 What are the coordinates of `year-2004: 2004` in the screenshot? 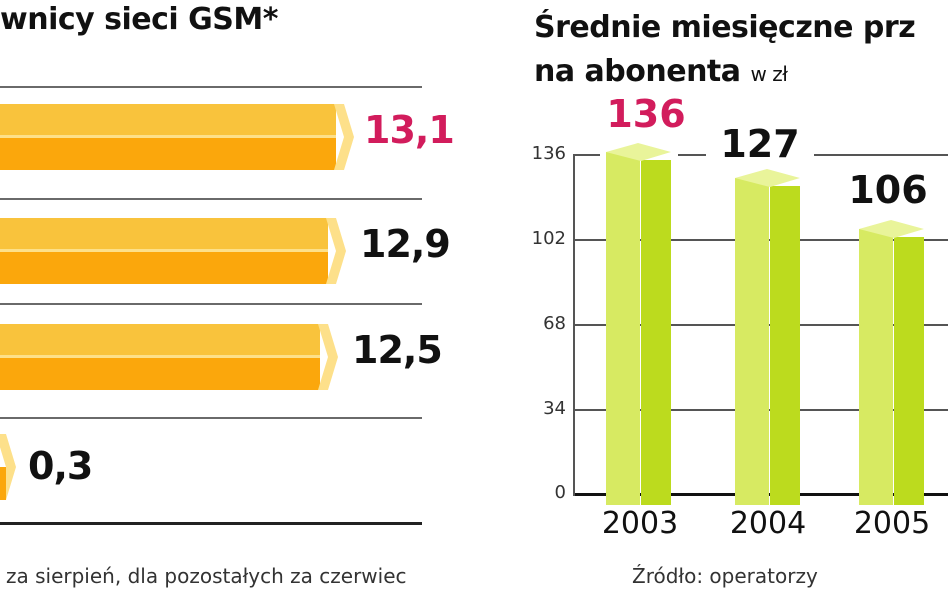 It's located at (768, 523).